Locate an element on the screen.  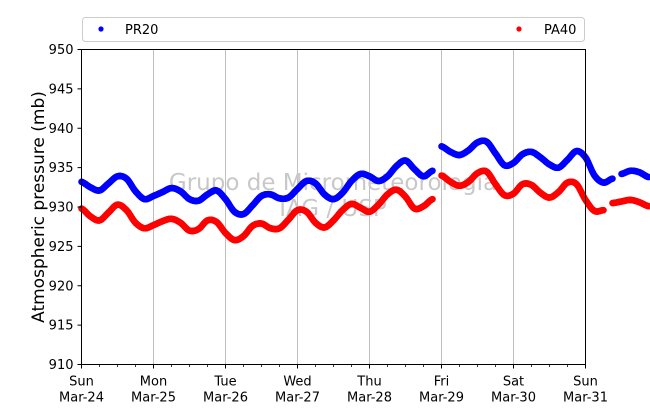
legend-label-pa40: PA40 is located at coordinates (560, 30).